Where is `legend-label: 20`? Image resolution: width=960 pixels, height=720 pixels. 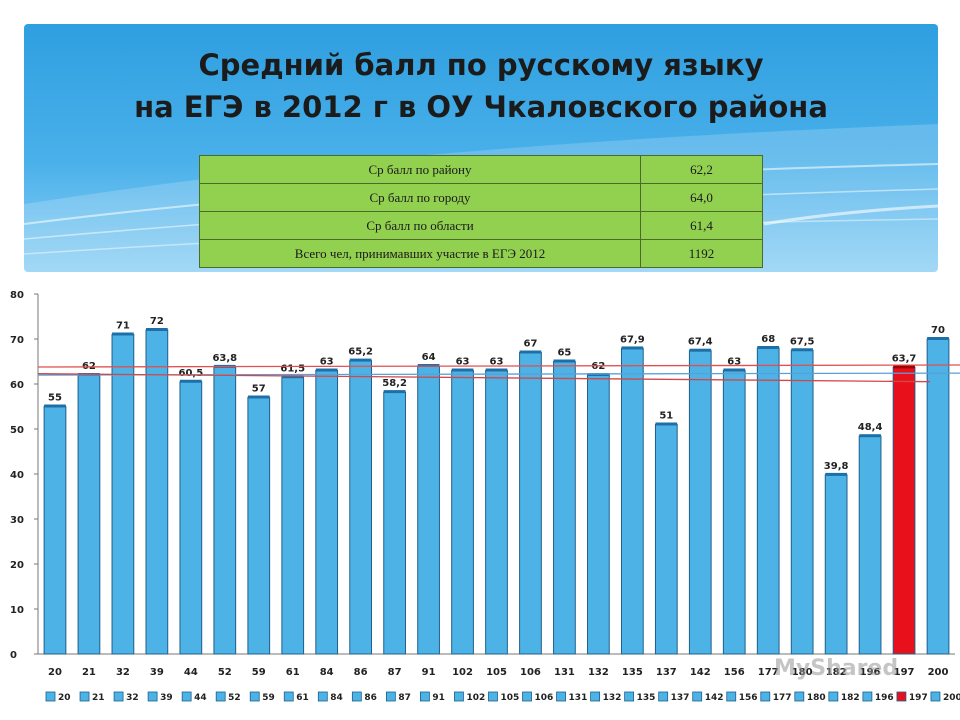 legend-label: 20 is located at coordinates (64, 698).